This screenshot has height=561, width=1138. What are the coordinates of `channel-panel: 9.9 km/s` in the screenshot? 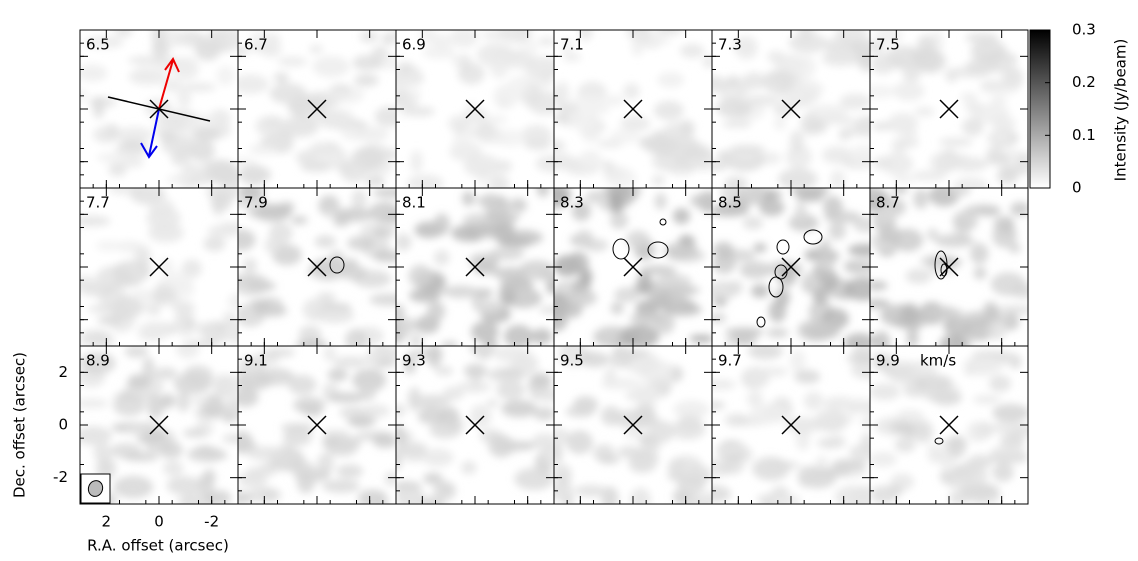 It's located at (949, 425).